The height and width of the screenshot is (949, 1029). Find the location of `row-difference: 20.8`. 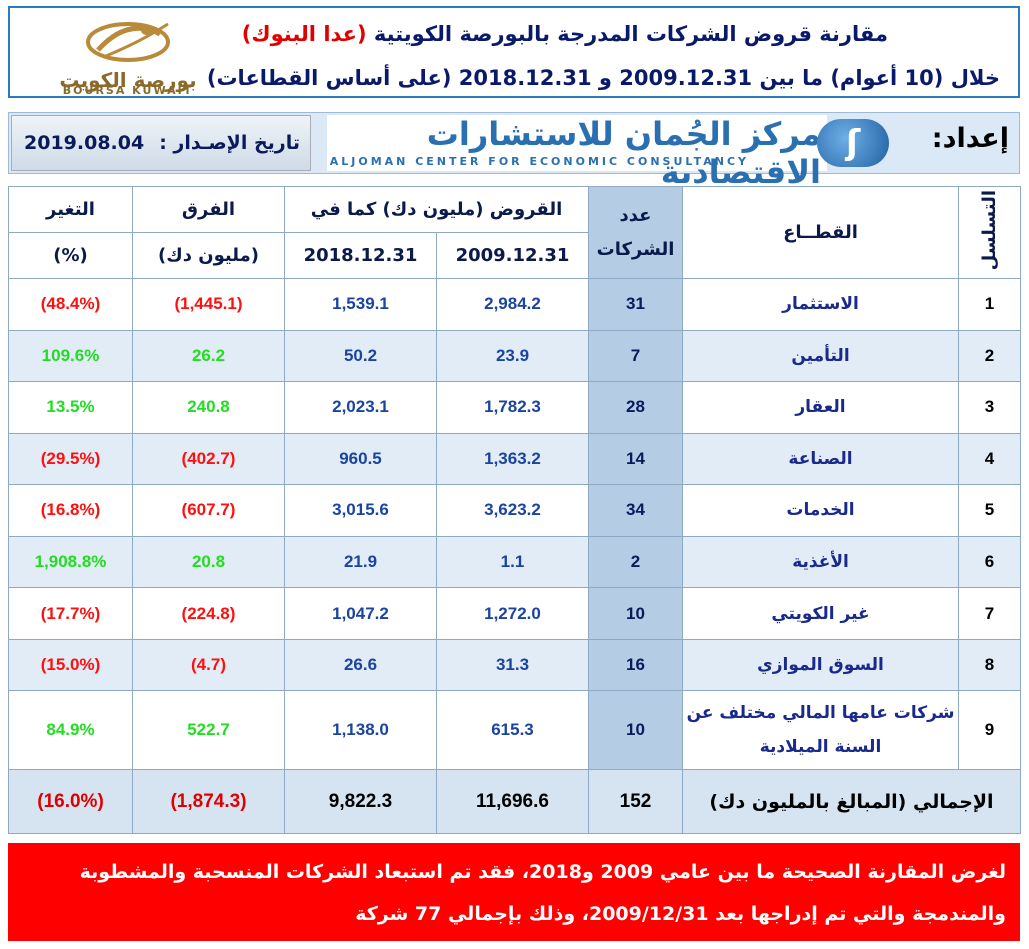

row-difference: 20.8 is located at coordinates (208, 562).